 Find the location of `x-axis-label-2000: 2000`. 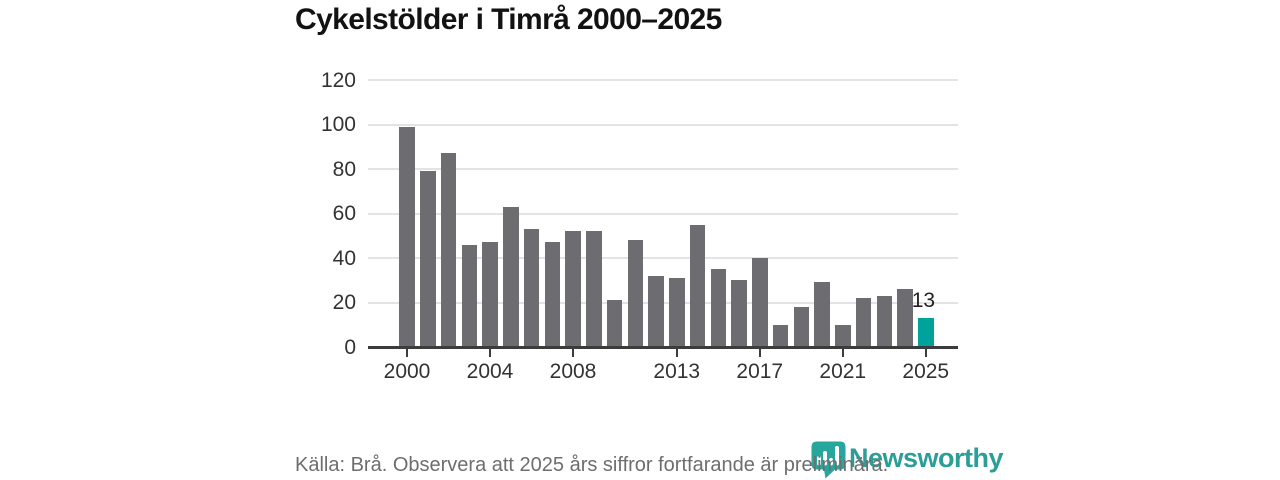

x-axis-label-2000: 2000 is located at coordinates (407, 371).